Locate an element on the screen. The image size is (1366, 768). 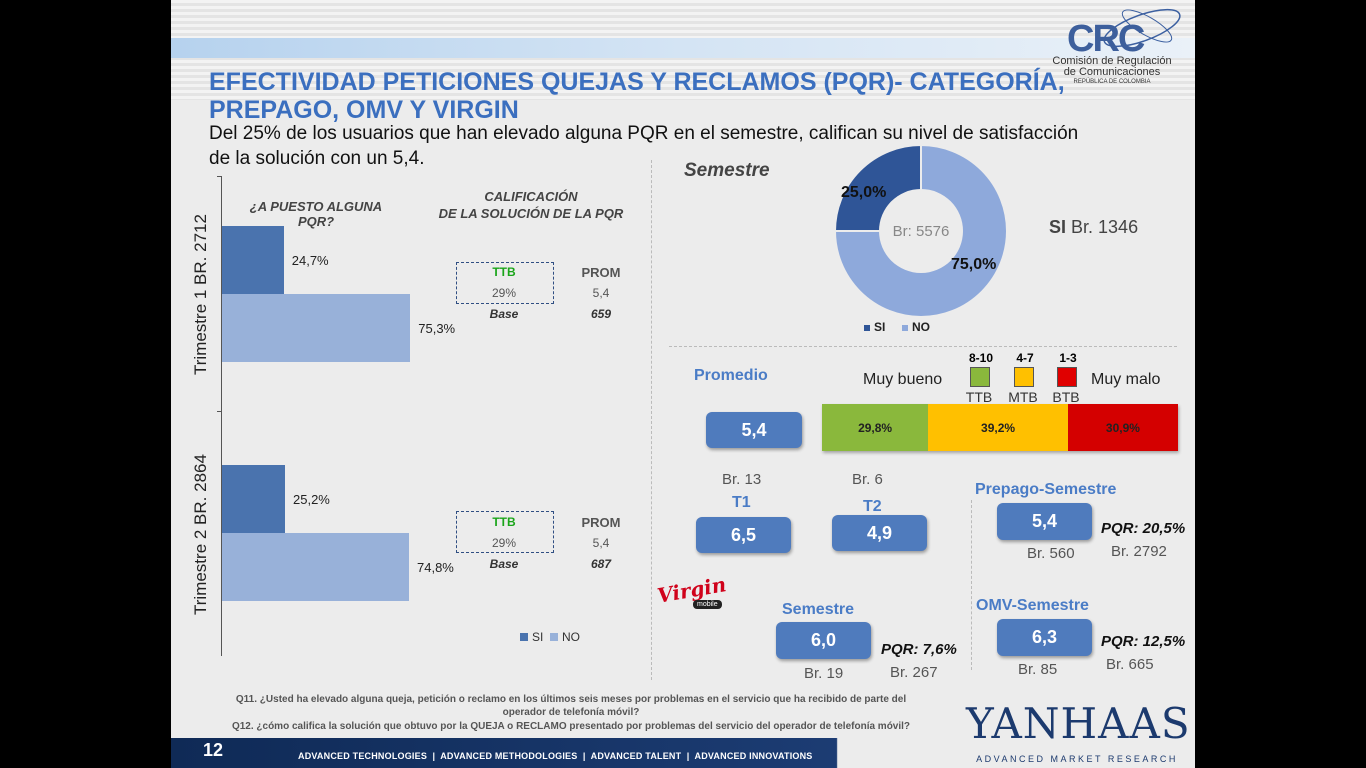
stack-segment-btb: 30,9% is located at coordinates (1122, 427).